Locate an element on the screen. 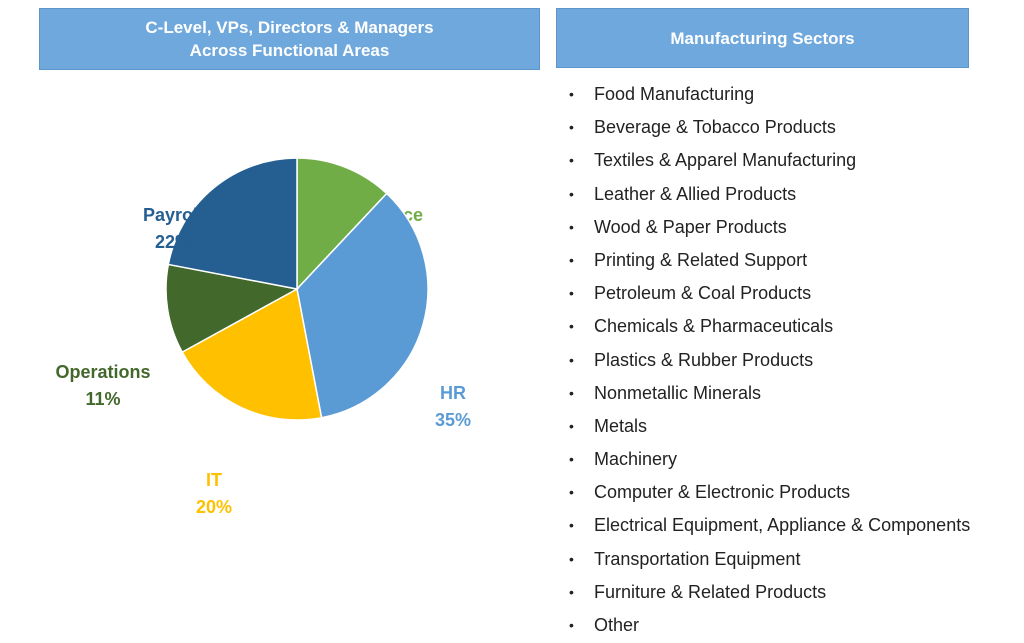 Image resolution: width=1024 pixels, height=643 pixels. manufacturing-sectors-title: Manufacturing Sectors is located at coordinates (762, 38).